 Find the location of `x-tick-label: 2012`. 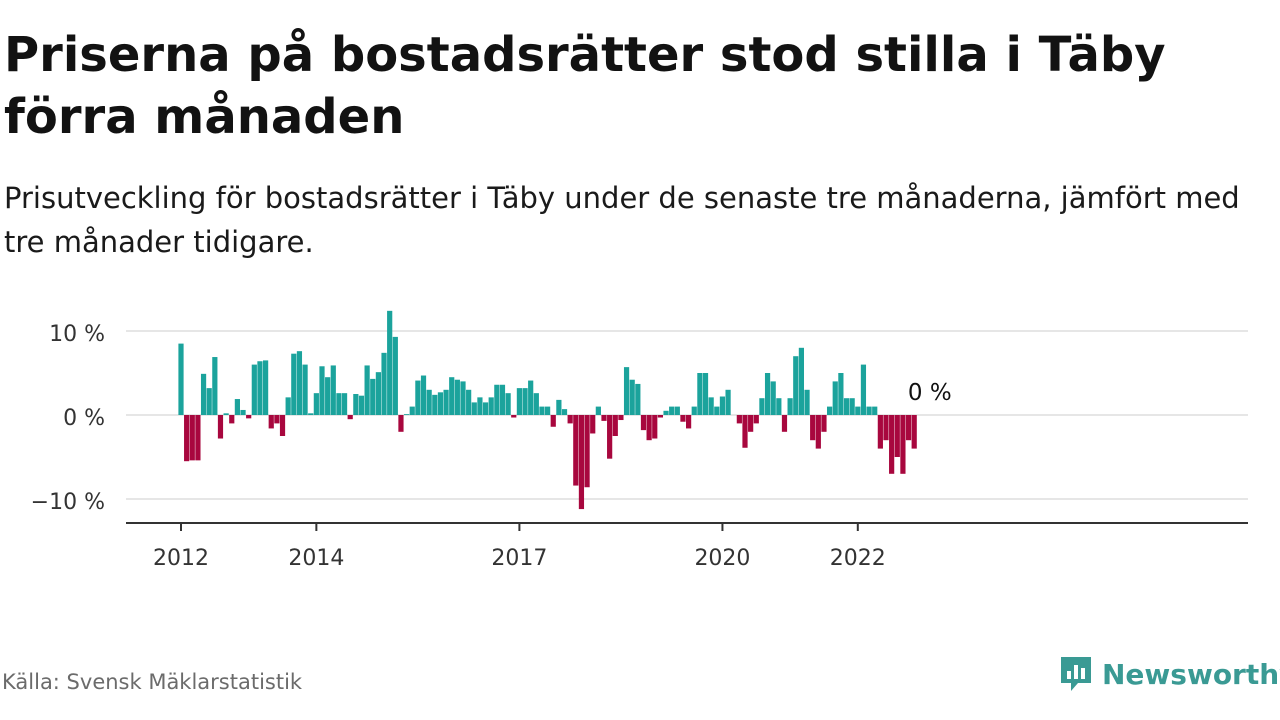

x-tick-label: 2012 is located at coordinates (181, 558).